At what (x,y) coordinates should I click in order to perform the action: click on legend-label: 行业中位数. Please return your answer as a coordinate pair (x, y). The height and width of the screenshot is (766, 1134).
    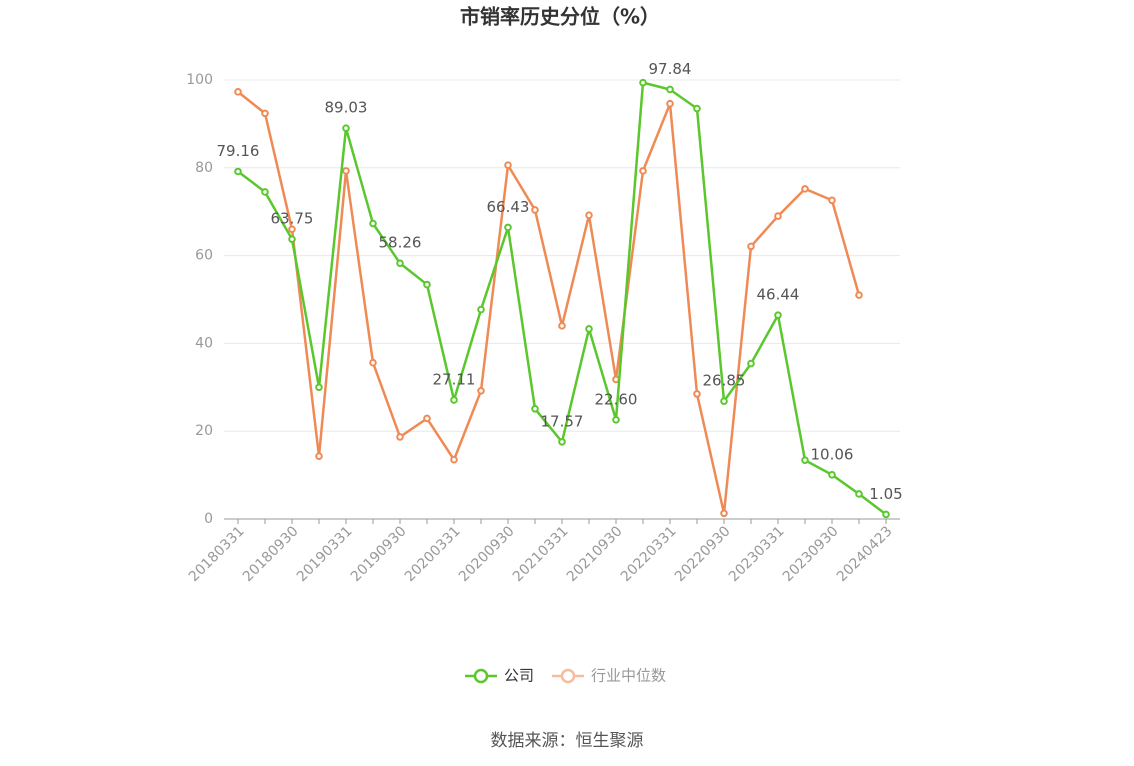
    Looking at the image, I should click on (628, 676).